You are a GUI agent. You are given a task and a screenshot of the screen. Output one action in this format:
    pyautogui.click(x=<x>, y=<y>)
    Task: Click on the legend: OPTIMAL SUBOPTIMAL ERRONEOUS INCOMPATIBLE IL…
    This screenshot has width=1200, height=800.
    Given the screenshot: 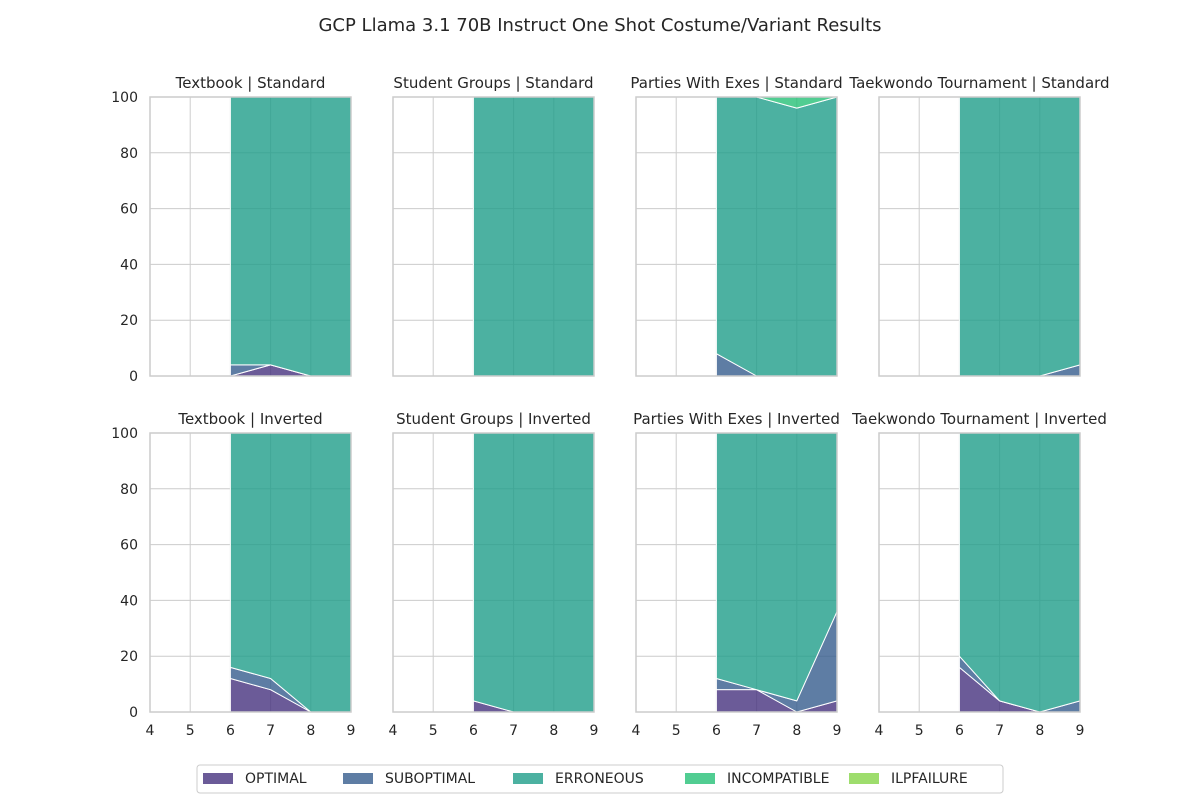 What is the action you would take?
    pyautogui.click(x=600, y=779)
    